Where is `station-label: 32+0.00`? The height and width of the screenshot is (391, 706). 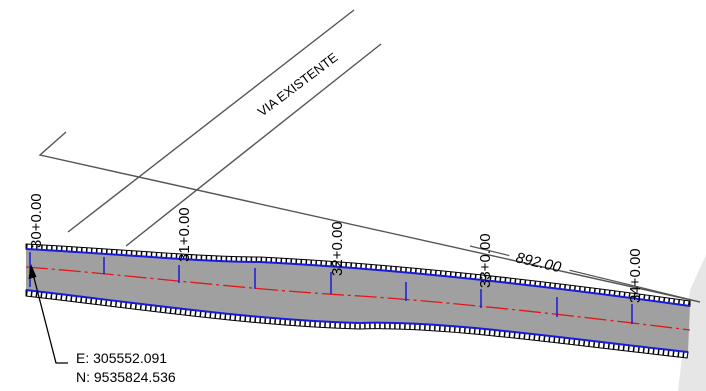
station-label: 32+0.00 is located at coordinates (337, 248).